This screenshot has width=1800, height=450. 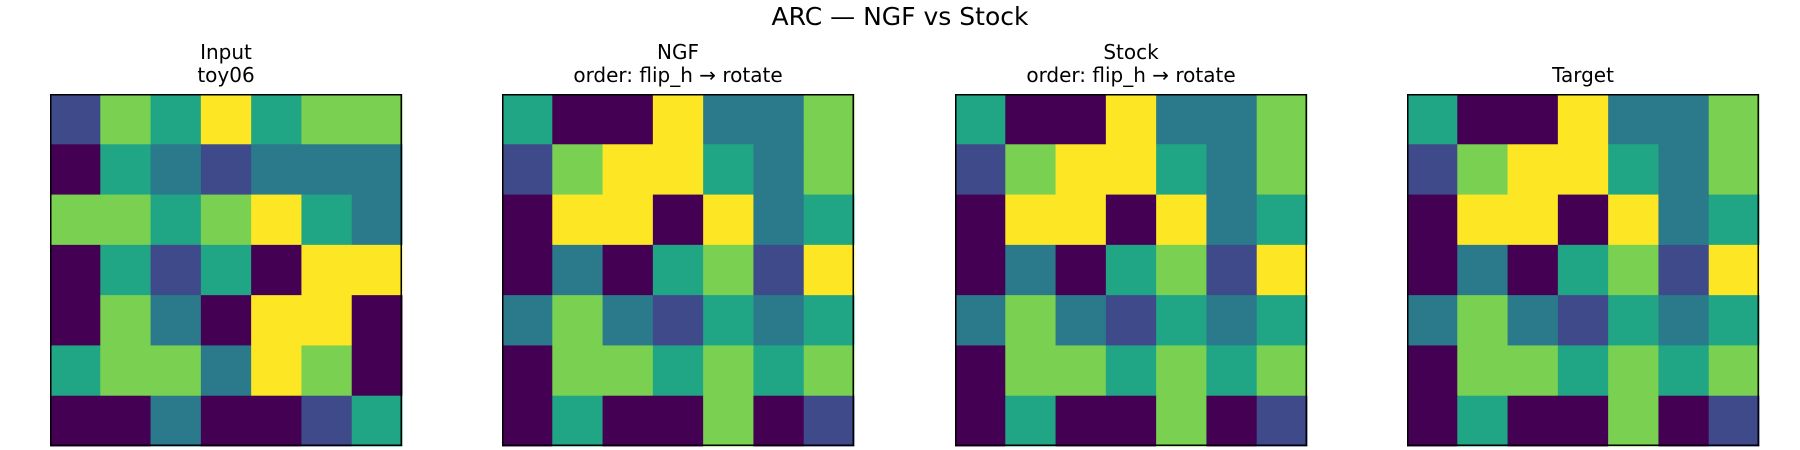 What do you see at coordinates (1131, 75) in the screenshot?
I see `panel-subtitle: order: flip_h → rotate` at bounding box center [1131, 75].